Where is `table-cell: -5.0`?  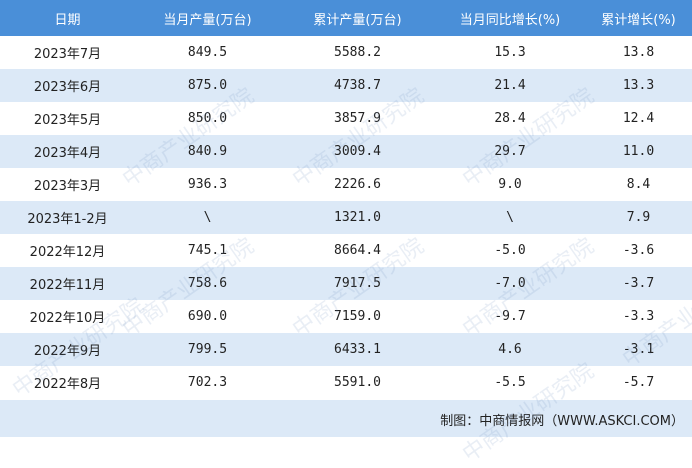
table-cell: -5.0 is located at coordinates (510, 250).